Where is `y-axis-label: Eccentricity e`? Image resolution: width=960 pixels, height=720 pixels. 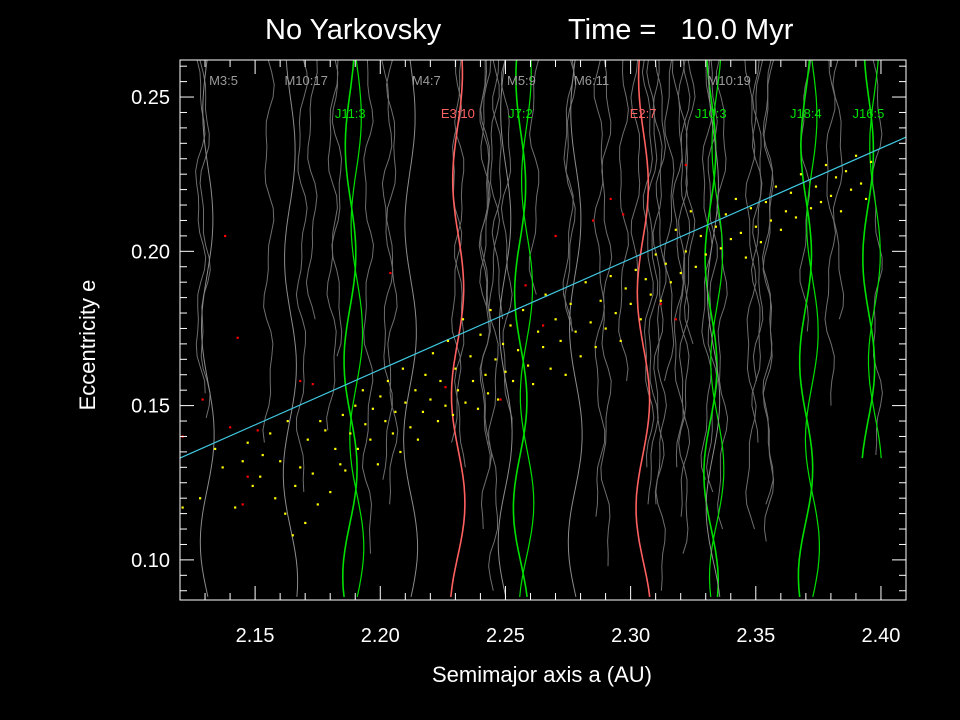
y-axis-label: Eccentricity e is located at coordinates (87, 345).